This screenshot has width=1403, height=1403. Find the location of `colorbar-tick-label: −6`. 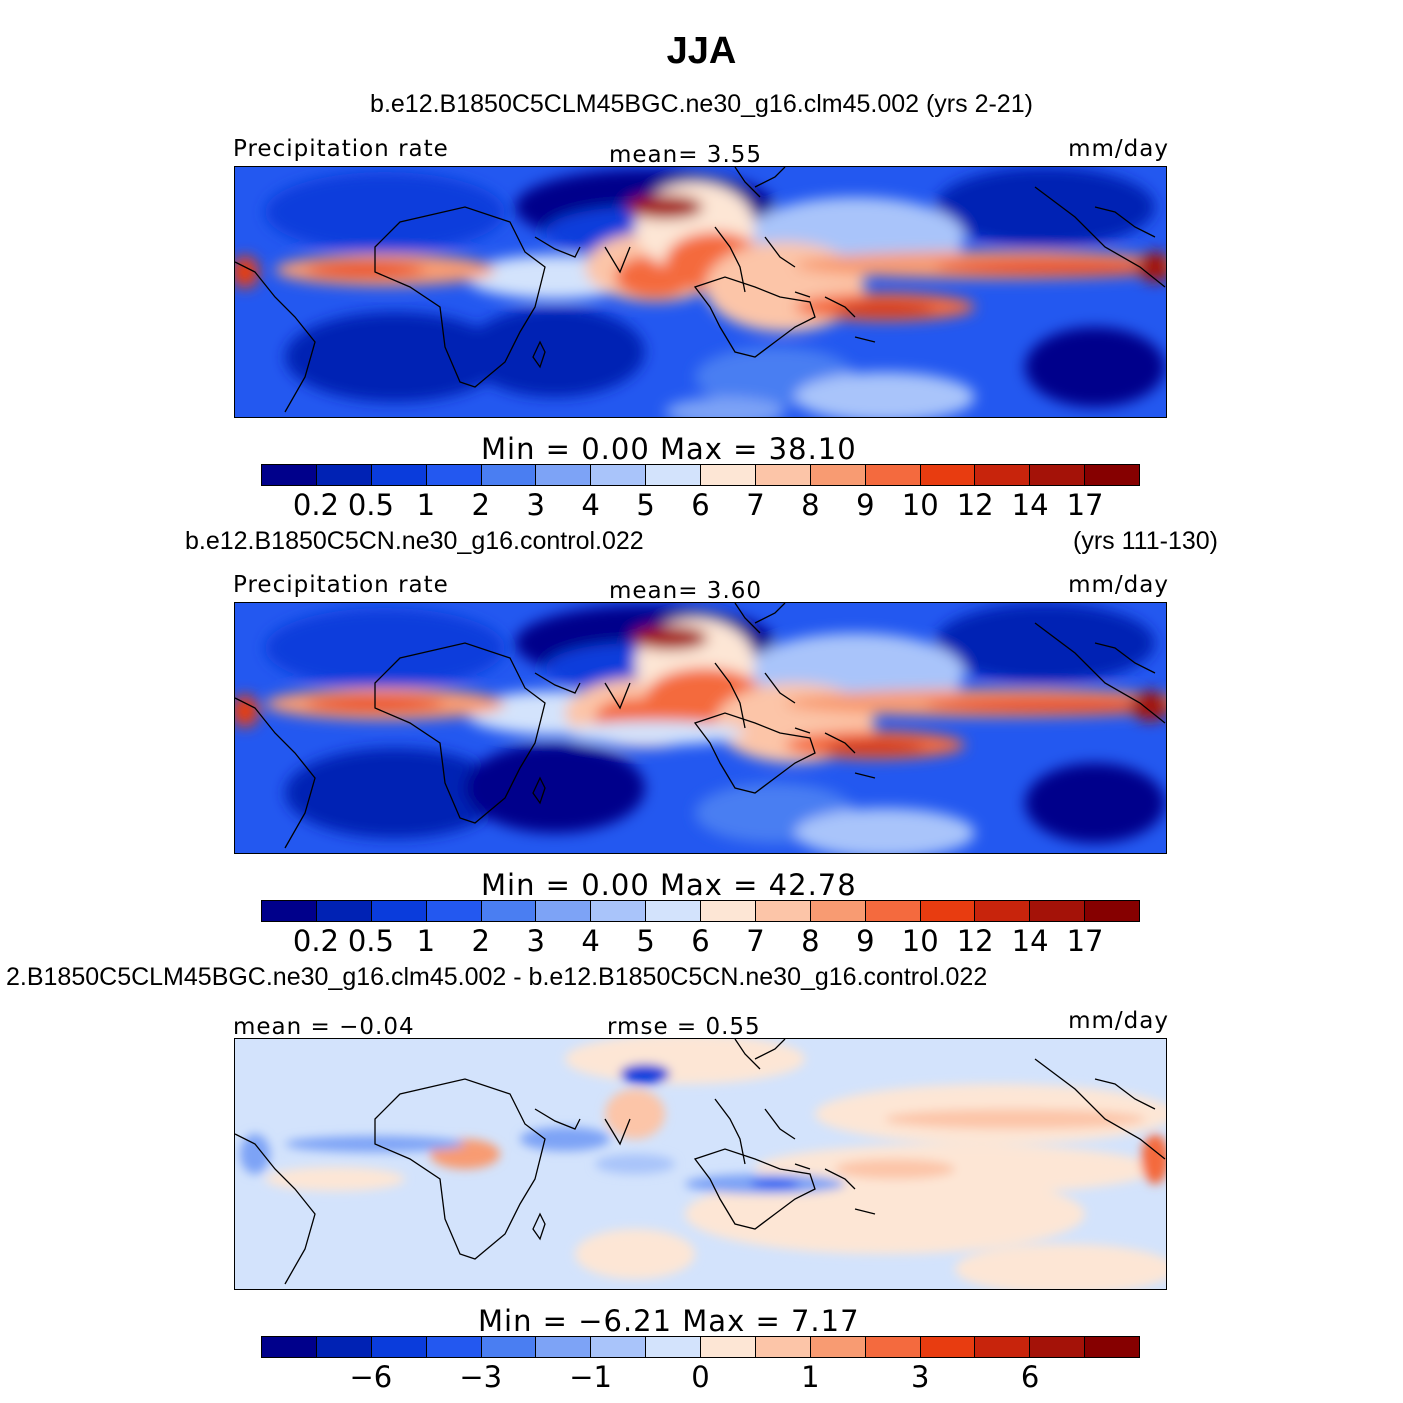

colorbar-tick-label: −6 is located at coordinates (371, 1377).